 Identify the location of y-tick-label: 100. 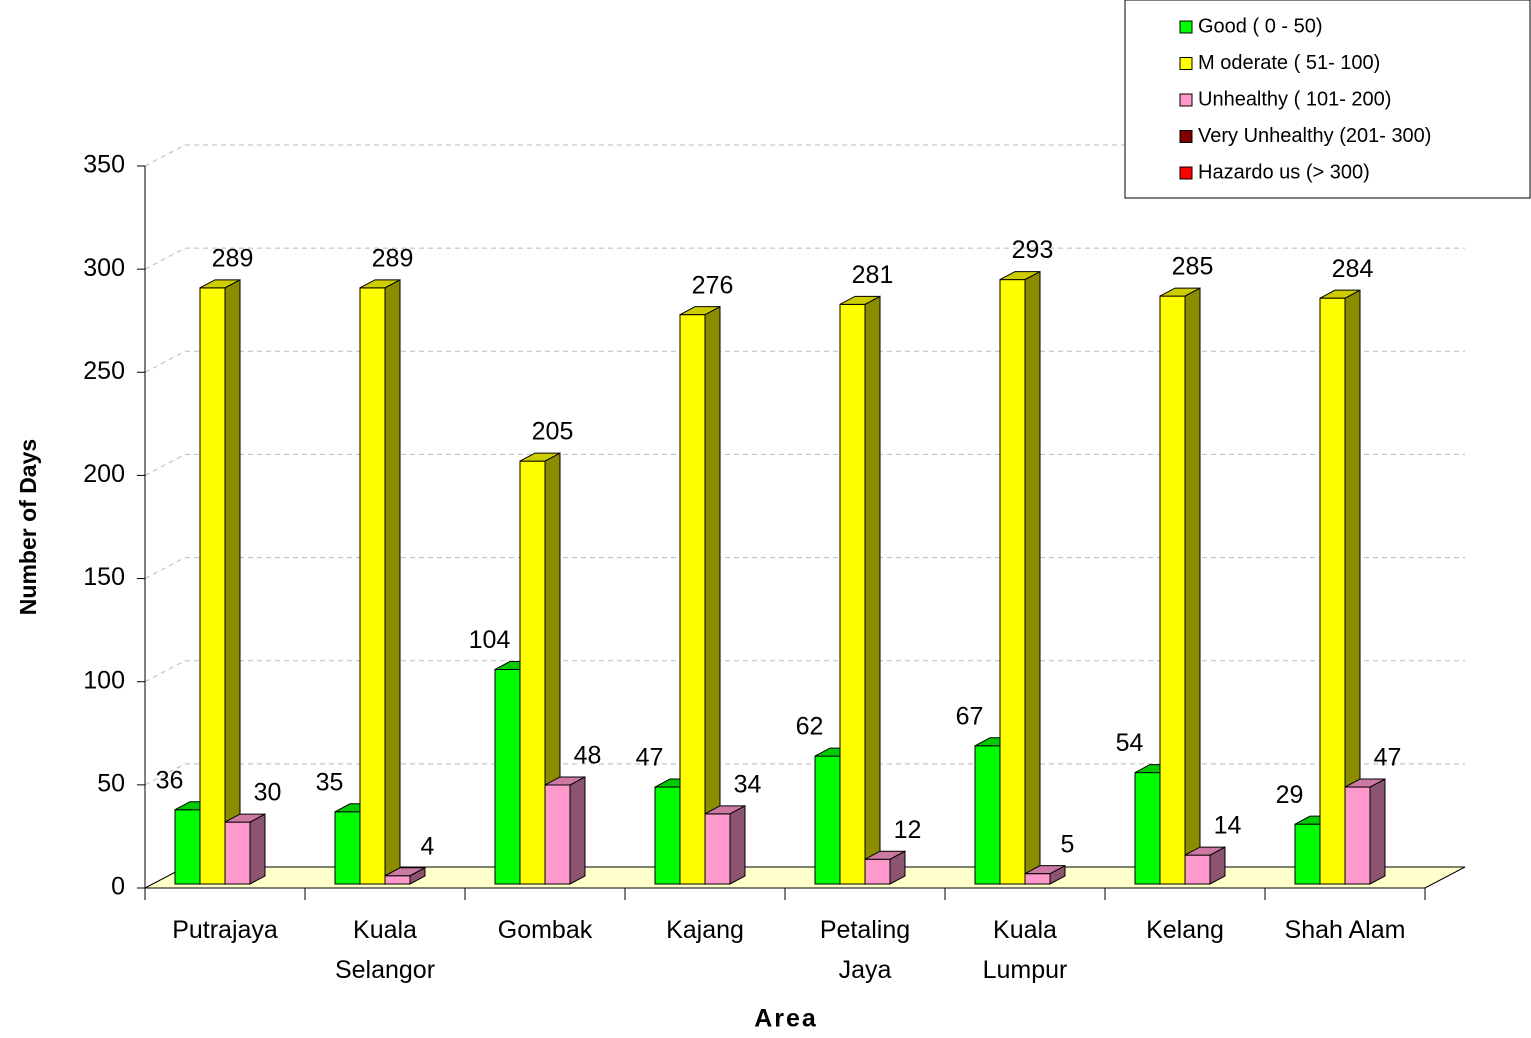
(104, 680).